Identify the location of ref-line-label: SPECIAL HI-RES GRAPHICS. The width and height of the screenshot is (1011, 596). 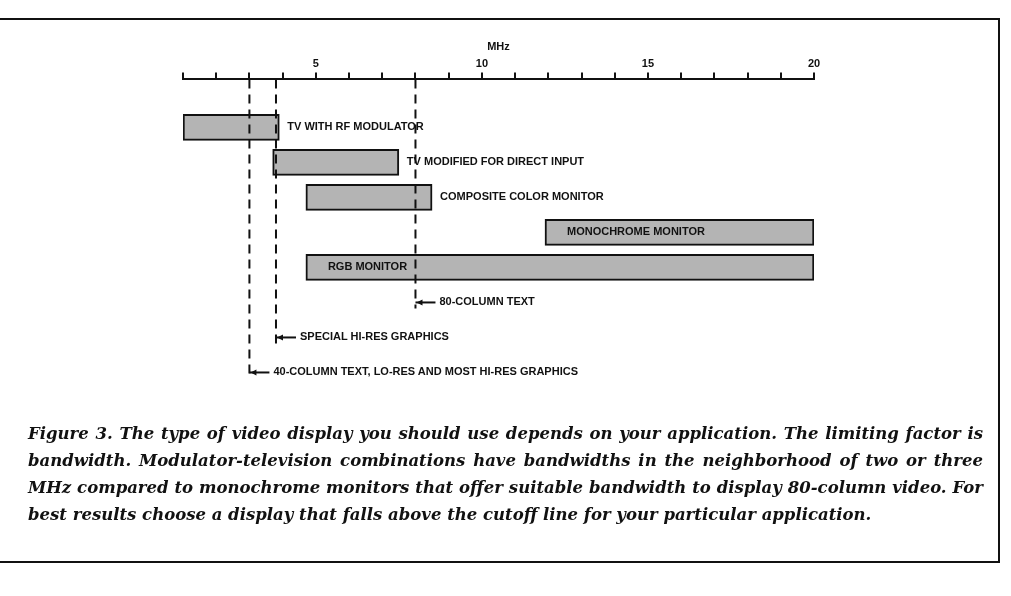
(374, 336).